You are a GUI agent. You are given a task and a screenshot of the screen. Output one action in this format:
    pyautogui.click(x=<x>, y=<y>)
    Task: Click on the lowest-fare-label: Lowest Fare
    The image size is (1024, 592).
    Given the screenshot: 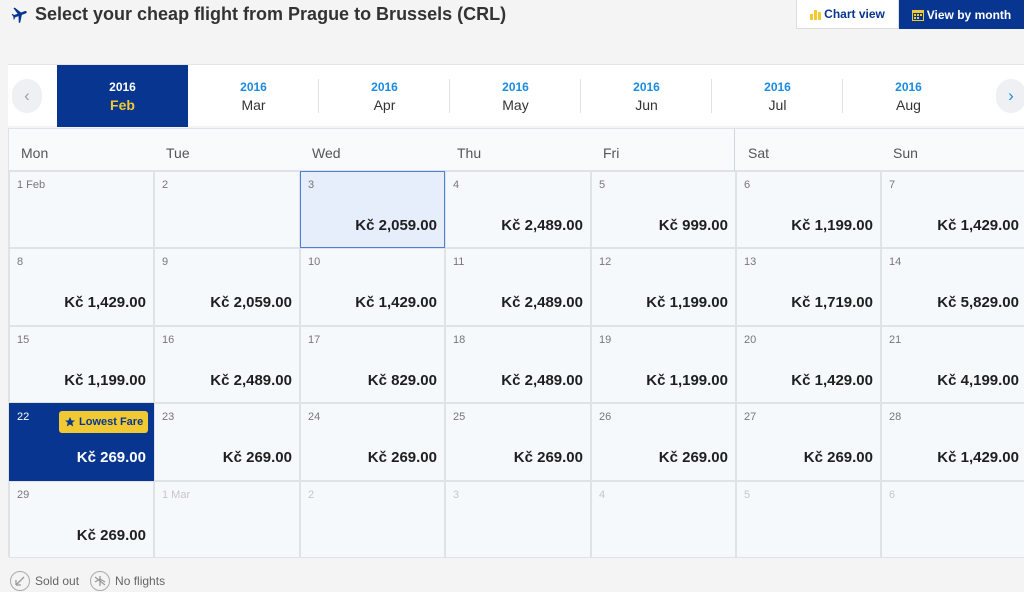 What is the action you would take?
    pyautogui.click(x=111, y=422)
    